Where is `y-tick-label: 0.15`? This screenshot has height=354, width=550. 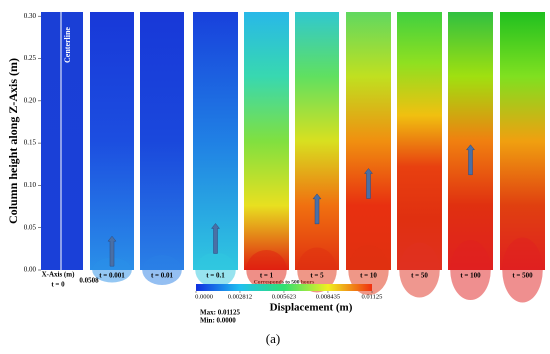 y-tick-label: 0.15 is located at coordinates (30, 143).